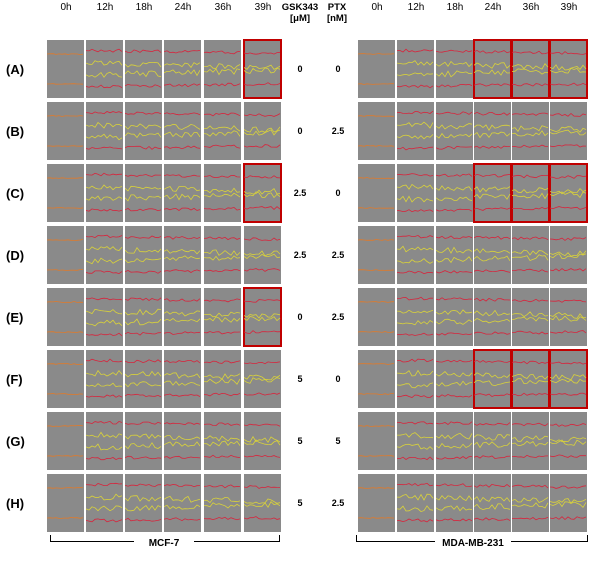 This screenshot has width=611, height=568. Describe the element at coordinates (300, 13) in the screenshot. I see `gsk343-header: GSK343 [μM]` at that location.